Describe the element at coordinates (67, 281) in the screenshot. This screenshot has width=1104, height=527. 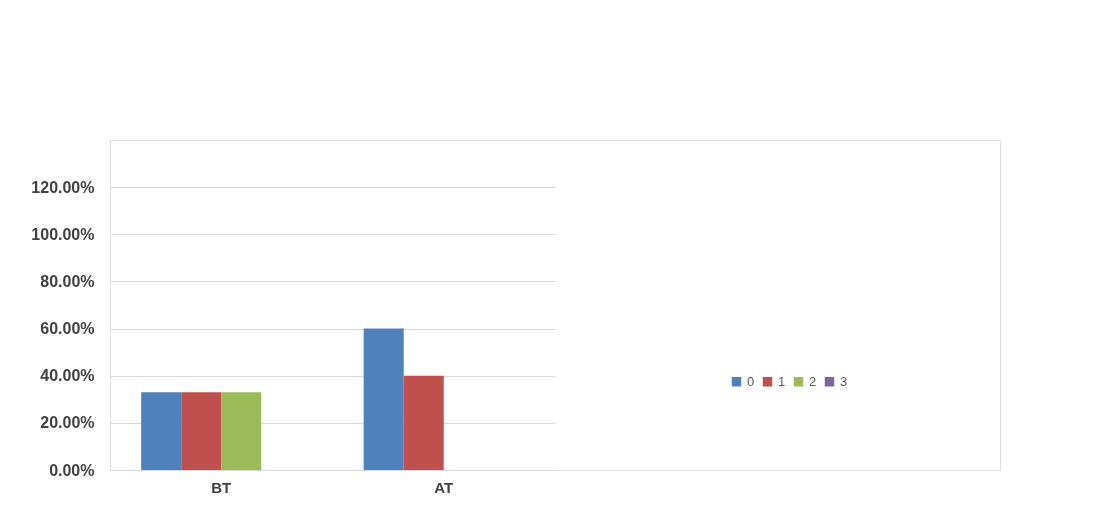
I see `y-tick-label: 80.00%` at that location.